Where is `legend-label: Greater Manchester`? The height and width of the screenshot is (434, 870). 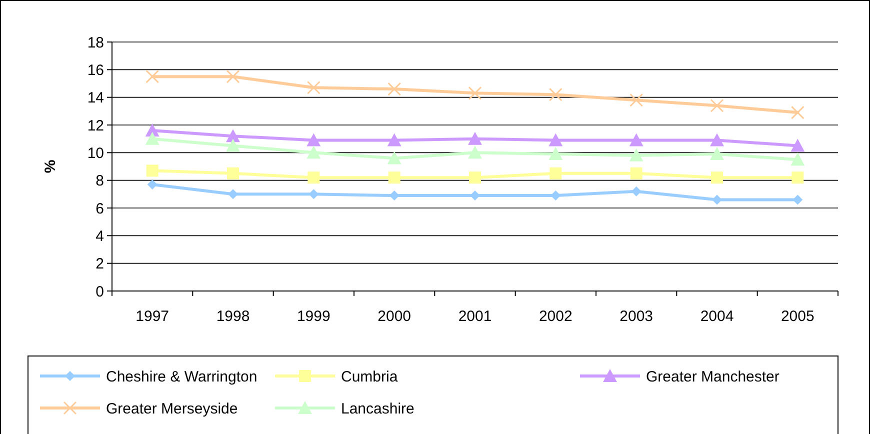 legend-label: Greater Manchester is located at coordinates (713, 377).